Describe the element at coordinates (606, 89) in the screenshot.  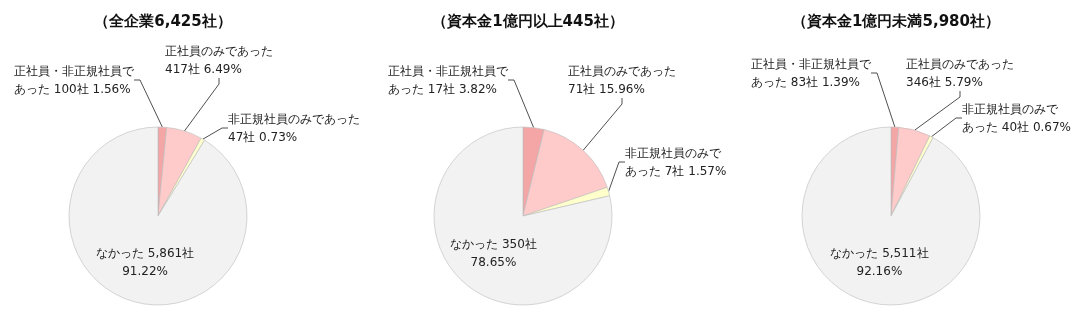
I see `data-label: 71社 15.96%` at that location.